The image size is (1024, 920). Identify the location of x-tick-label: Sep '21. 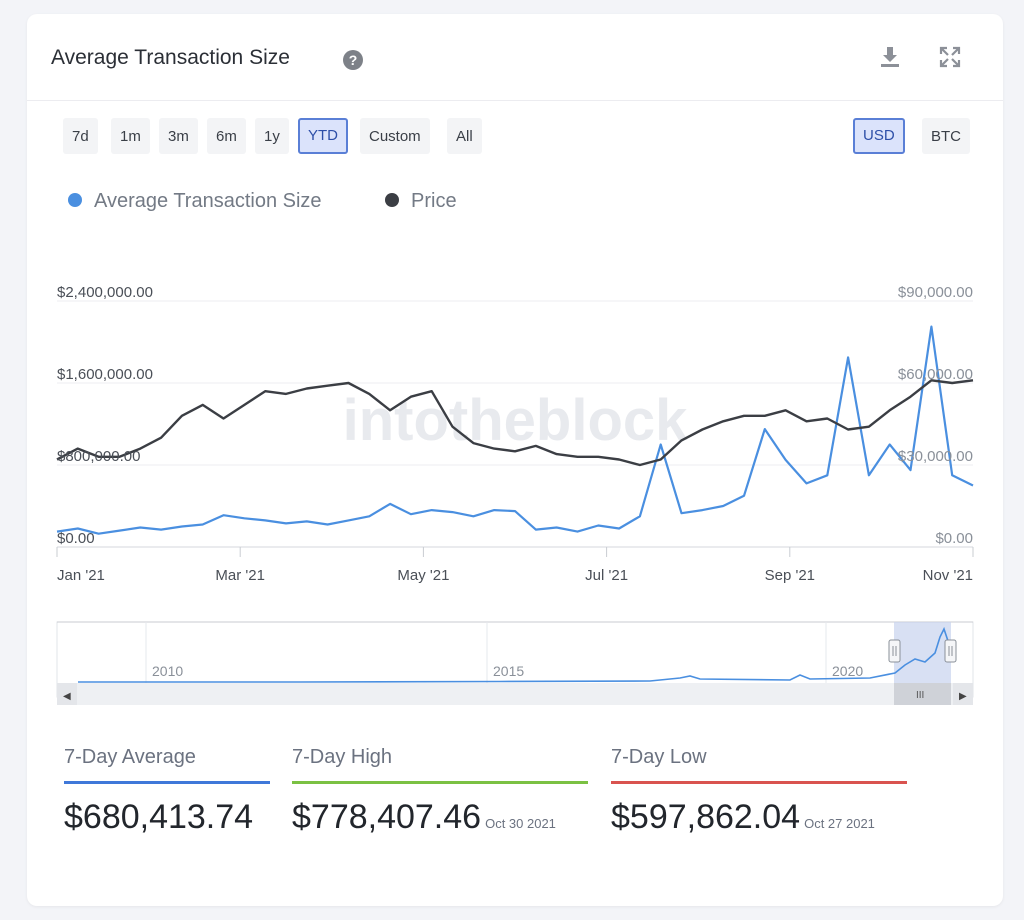
(790, 575).